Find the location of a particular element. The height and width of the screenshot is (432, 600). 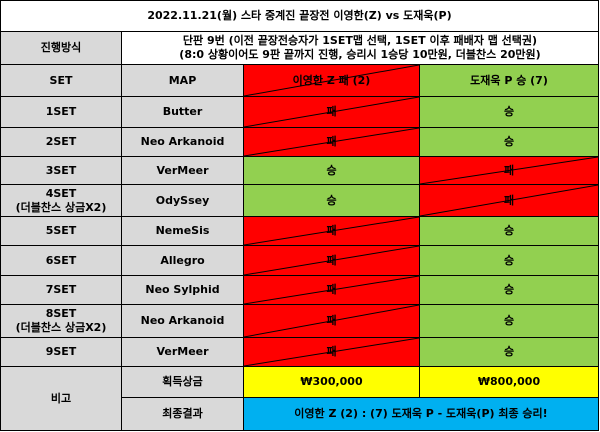

cell-text: 획득상금 is located at coordinates (182, 381).